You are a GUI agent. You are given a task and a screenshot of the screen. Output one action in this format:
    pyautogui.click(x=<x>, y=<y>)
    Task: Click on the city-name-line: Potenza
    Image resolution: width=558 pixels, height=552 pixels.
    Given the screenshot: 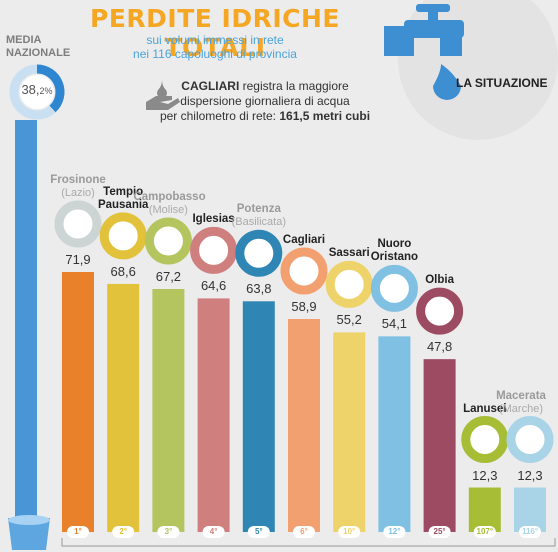 What is the action you would take?
    pyautogui.click(x=258, y=209)
    